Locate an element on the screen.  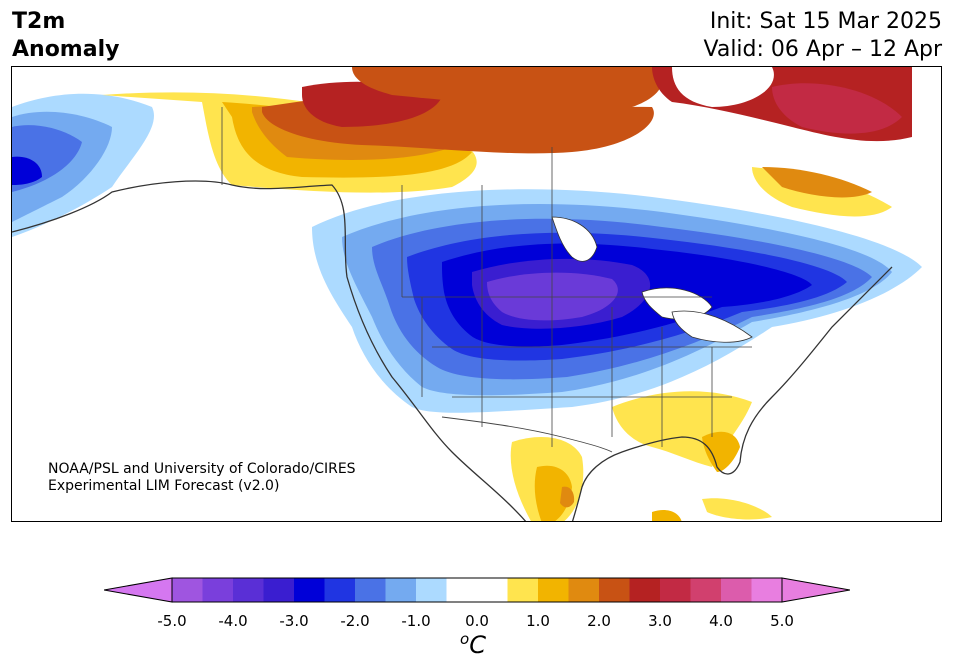
credit-line-2: Experimental LIM Forecast (v2.0) is located at coordinates (164, 486).